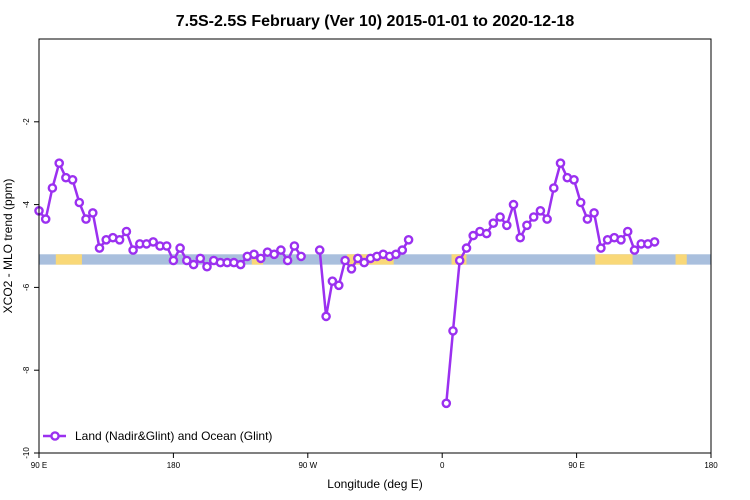 The height and width of the screenshot is (500, 750). What do you see at coordinates (26, 370) in the screenshot?
I see `y-tick-label: -8` at bounding box center [26, 370].